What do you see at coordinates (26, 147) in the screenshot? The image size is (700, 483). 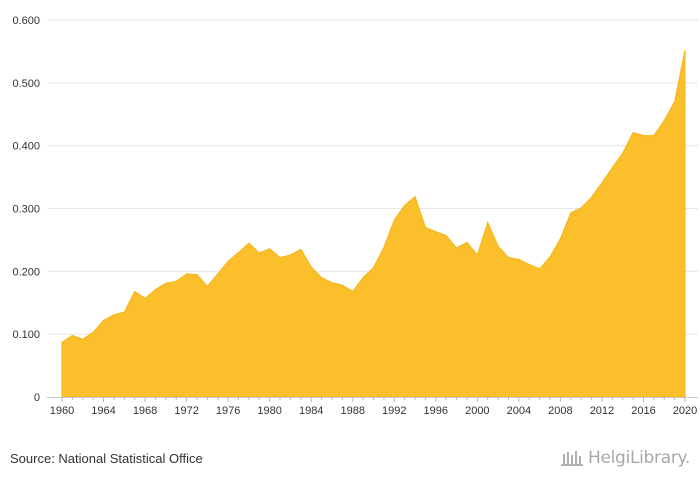 I see `y-tick-label: 0.400` at bounding box center [26, 147].